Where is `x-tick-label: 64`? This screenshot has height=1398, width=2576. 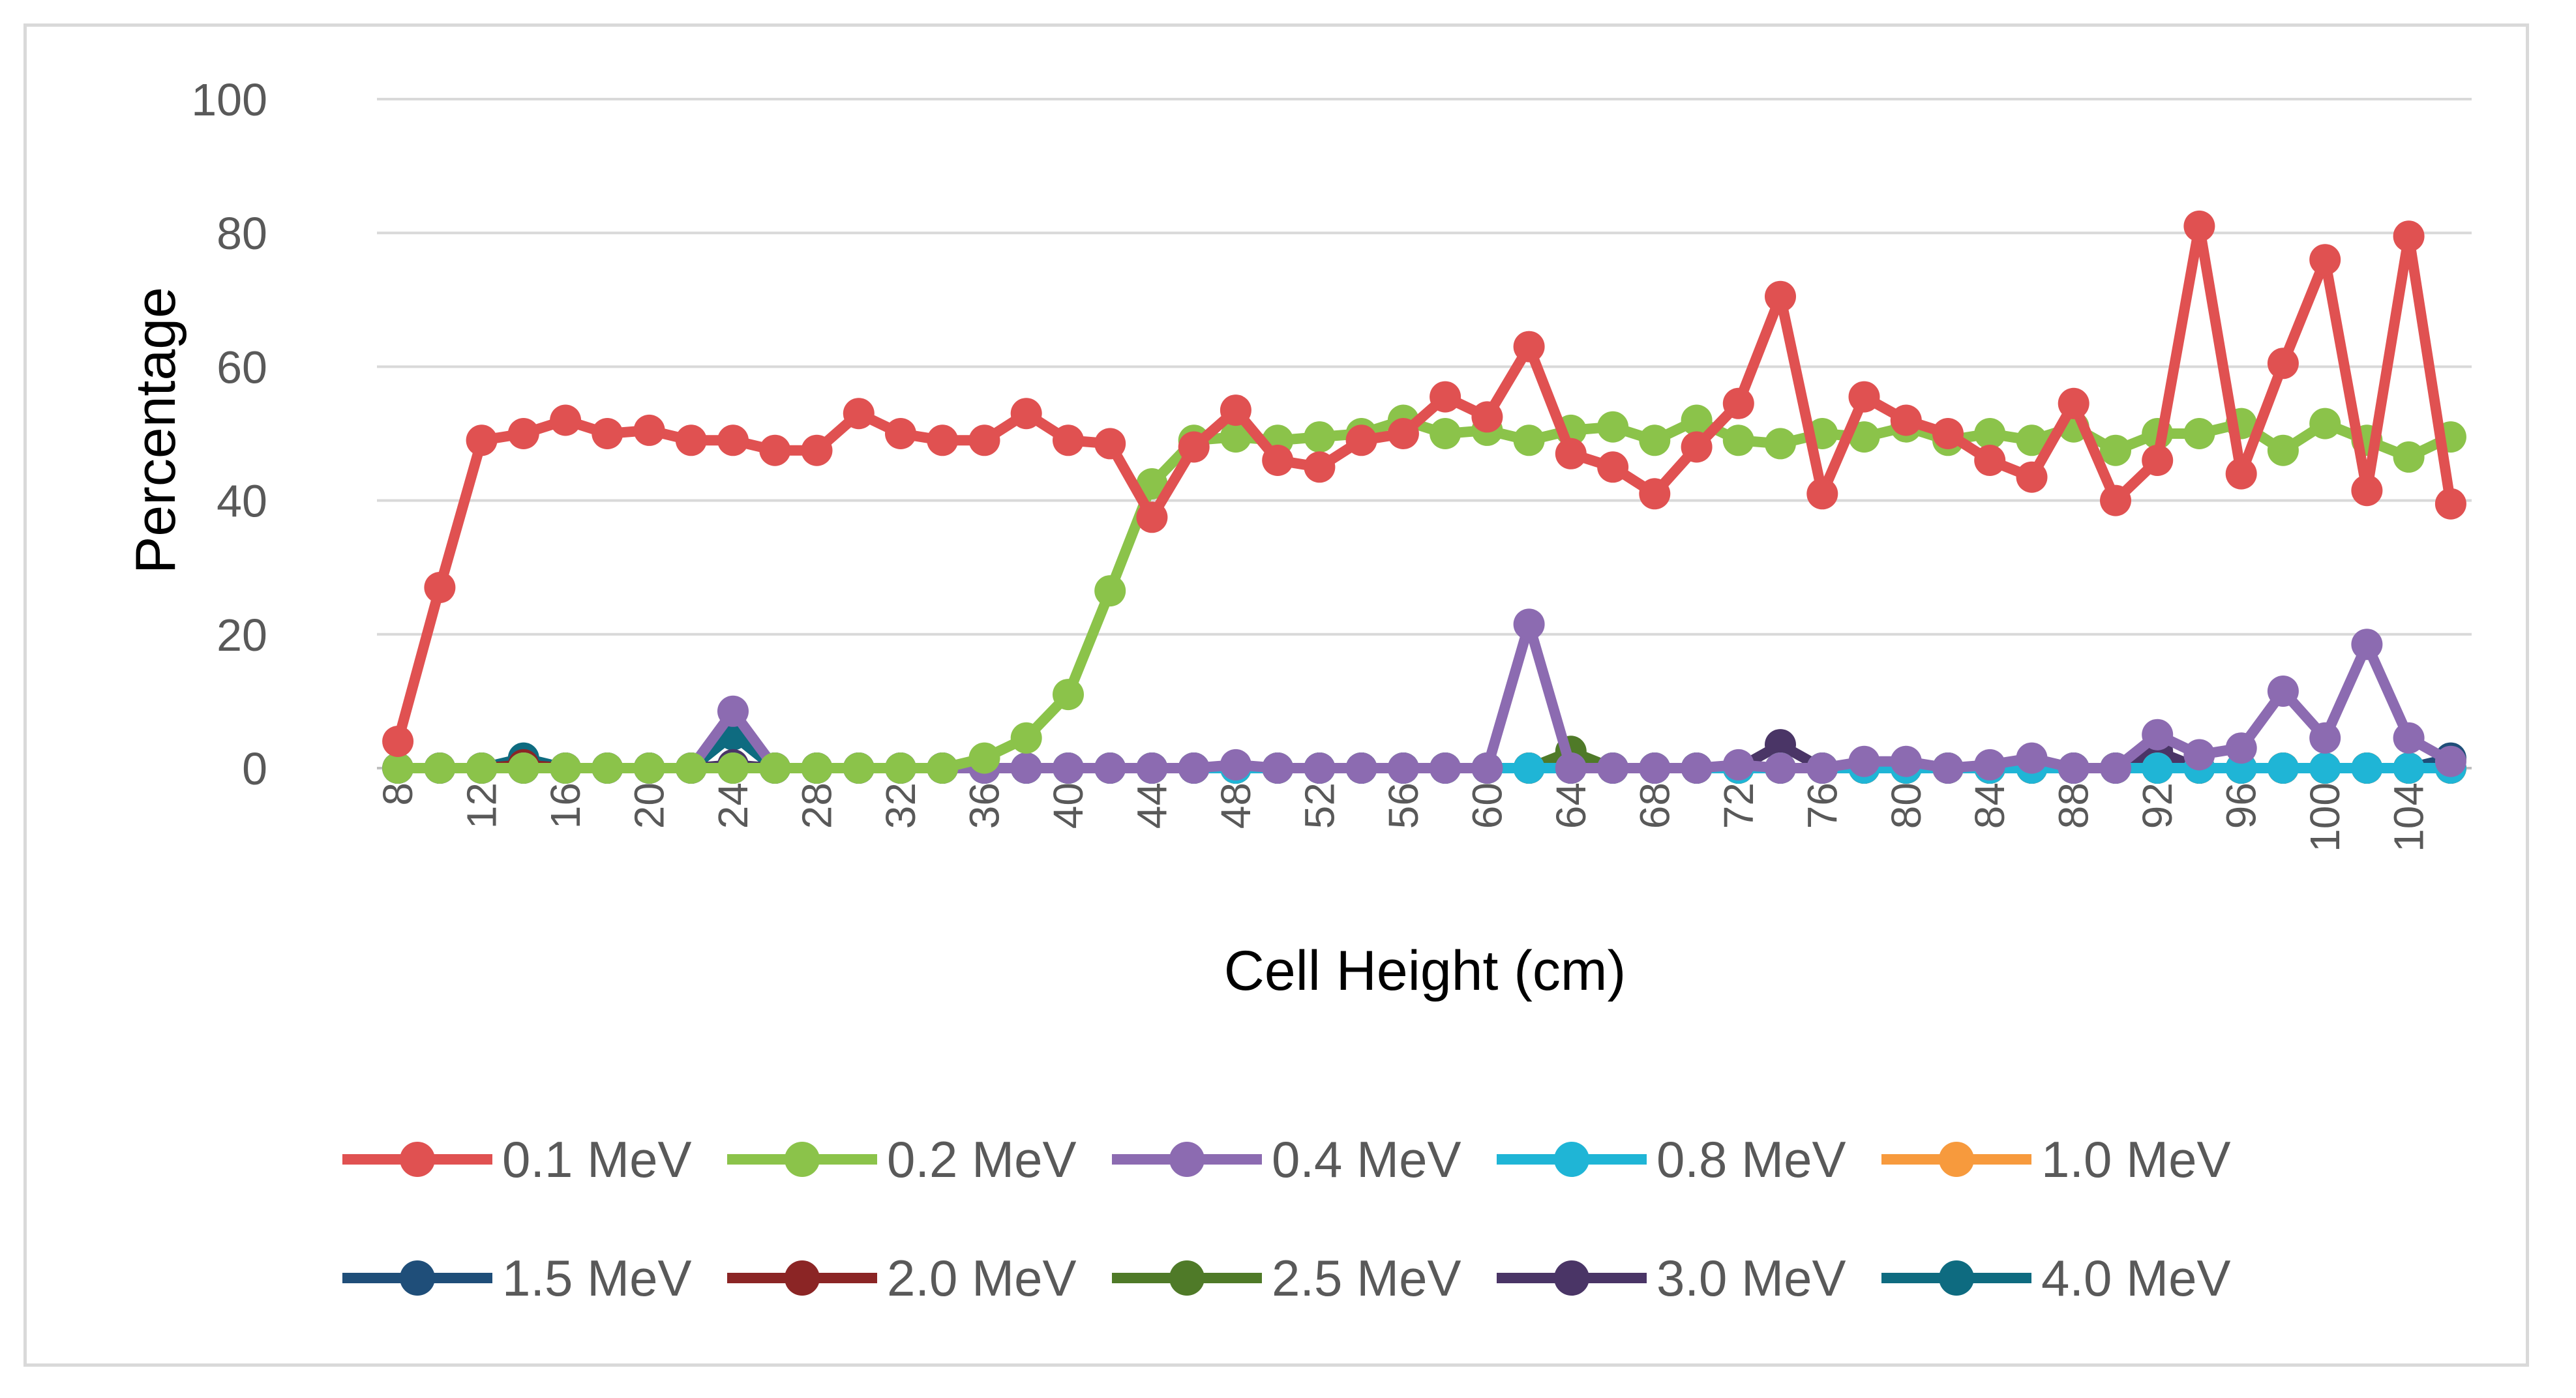
x-tick-label: 64 is located at coordinates (1571, 805).